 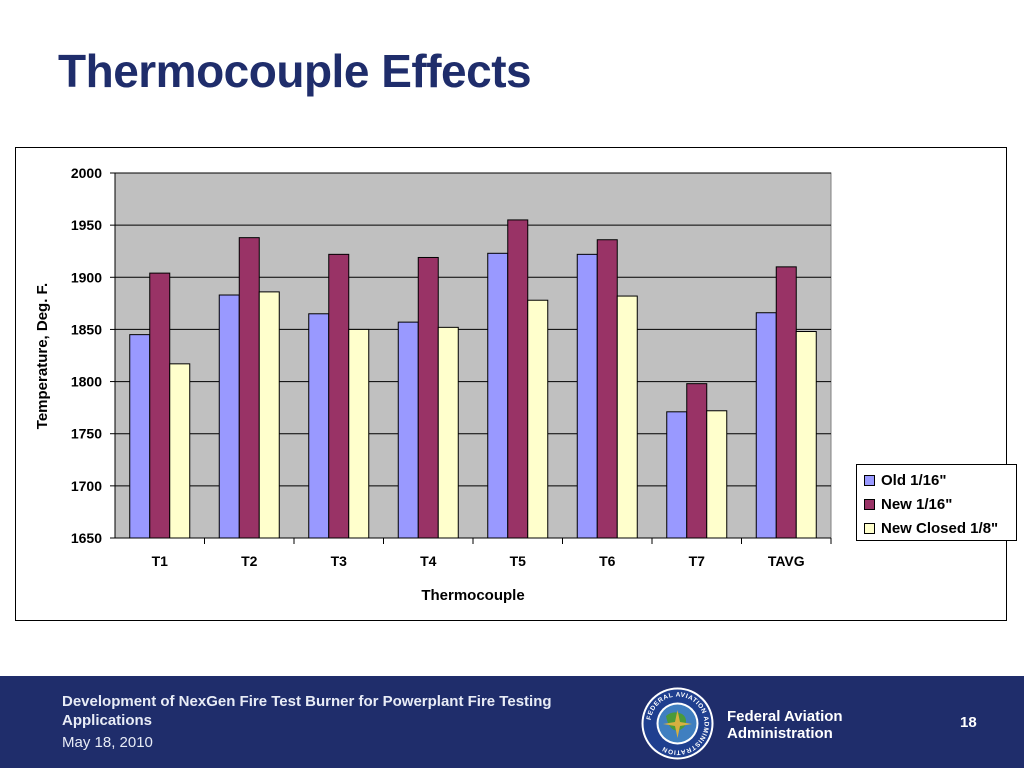 What do you see at coordinates (785, 716) in the screenshot?
I see `organization-name-line1: Federal Aviation` at bounding box center [785, 716].